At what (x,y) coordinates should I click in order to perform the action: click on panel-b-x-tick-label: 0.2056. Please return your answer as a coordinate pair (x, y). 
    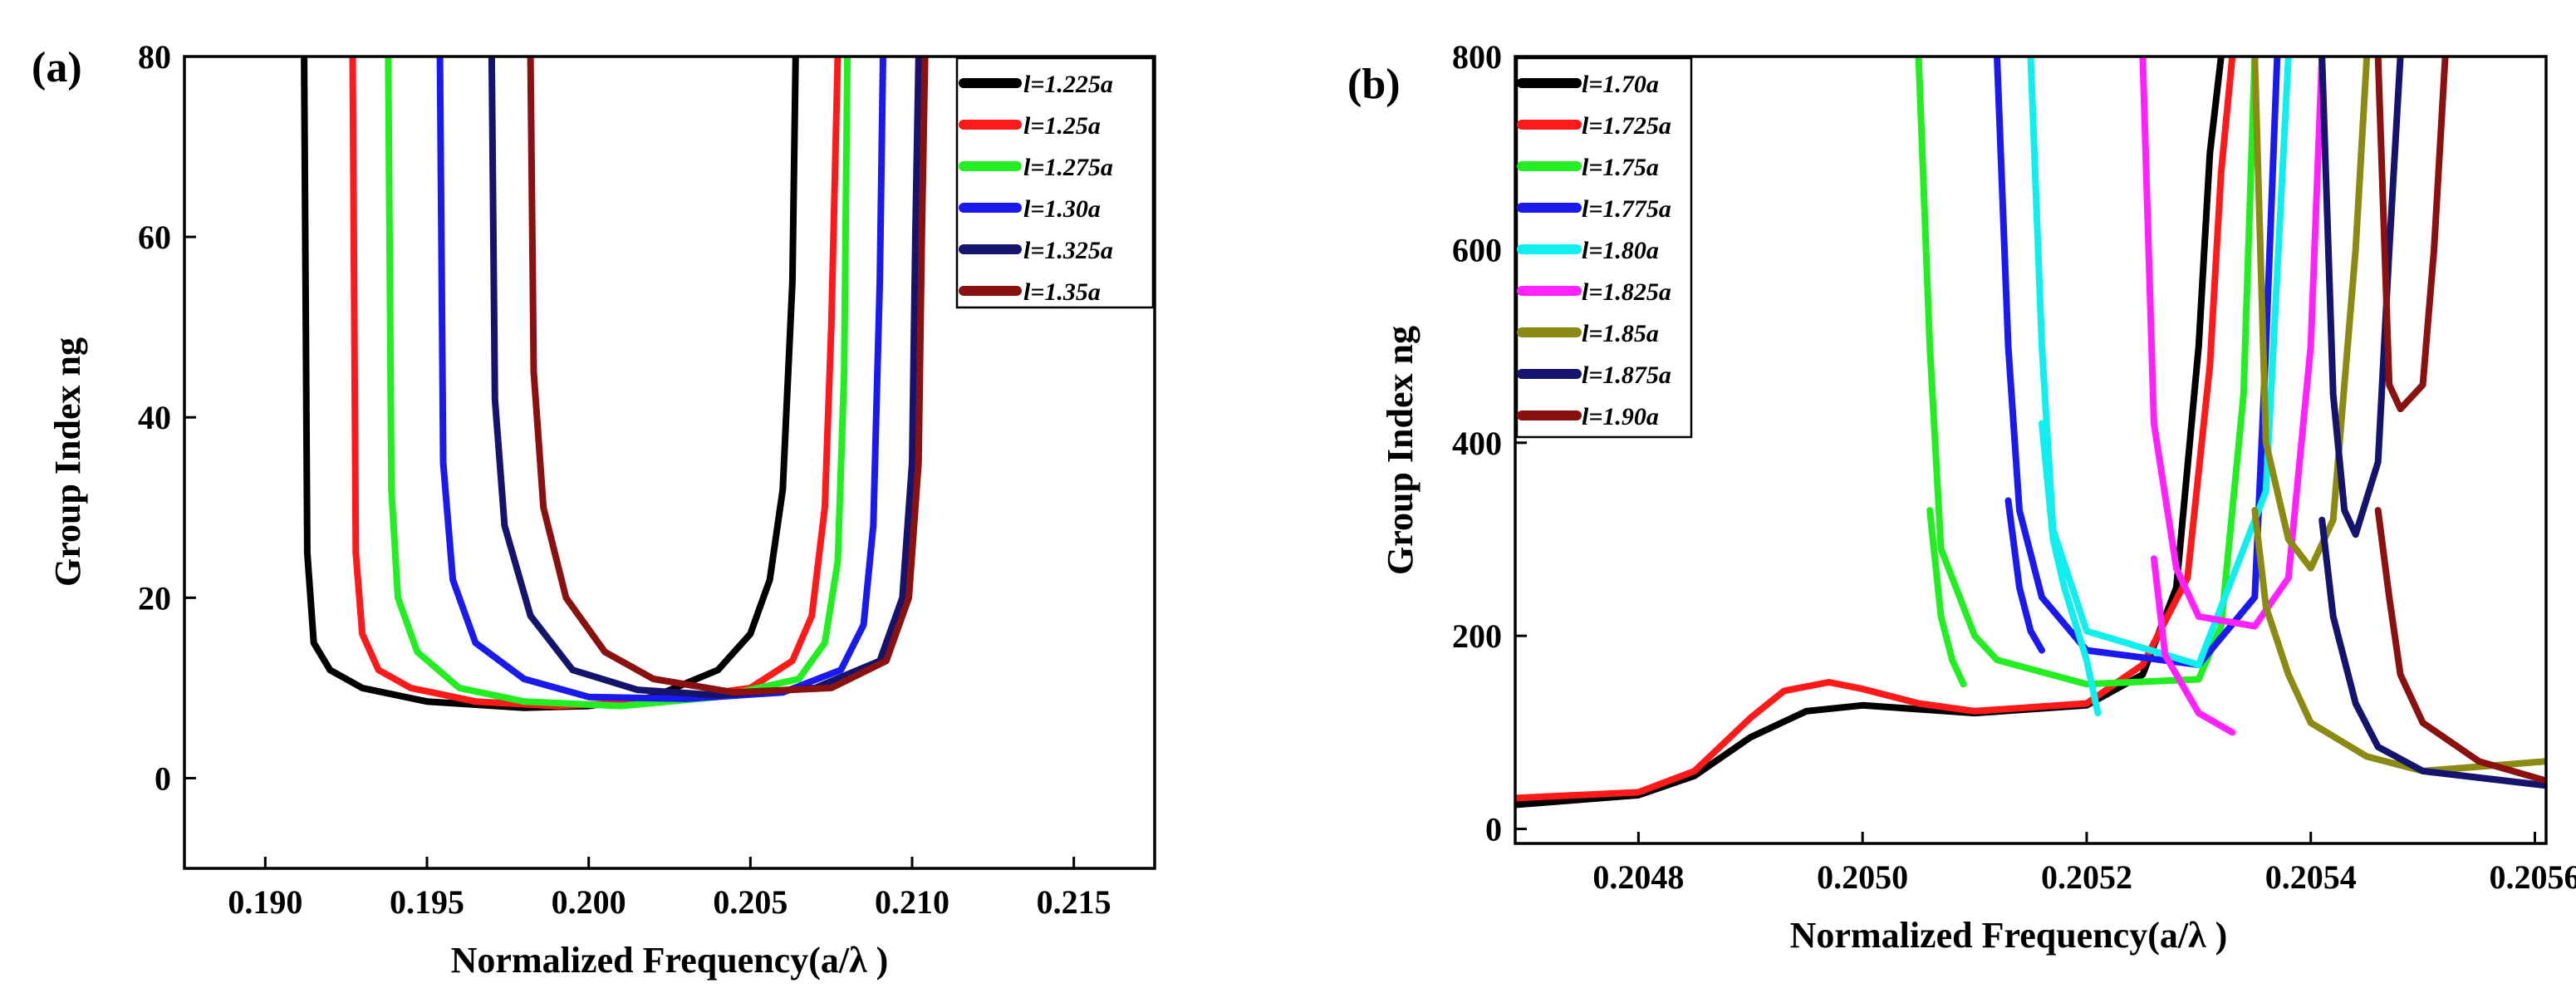
    Looking at the image, I should click on (2533, 877).